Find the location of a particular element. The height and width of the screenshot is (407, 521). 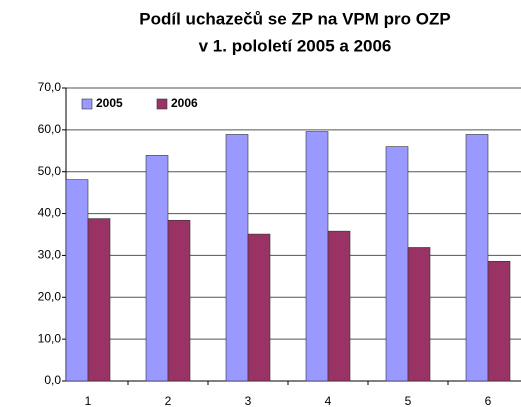

x-tick-label: 4 is located at coordinates (328, 400).